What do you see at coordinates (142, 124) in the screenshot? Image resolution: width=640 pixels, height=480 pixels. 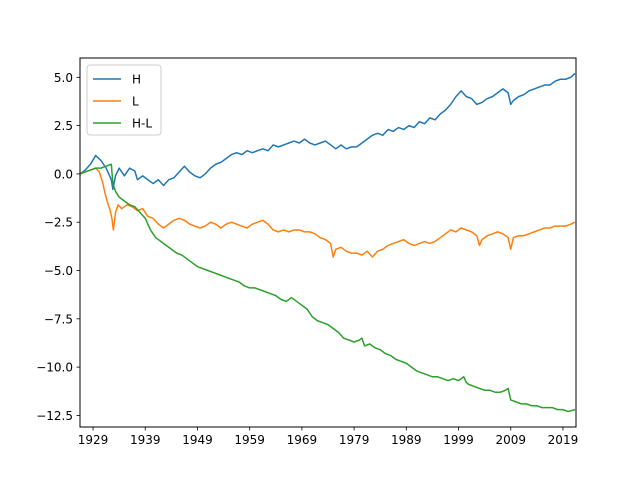 I see `legend-label: H-L` at bounding box center [142, 124].